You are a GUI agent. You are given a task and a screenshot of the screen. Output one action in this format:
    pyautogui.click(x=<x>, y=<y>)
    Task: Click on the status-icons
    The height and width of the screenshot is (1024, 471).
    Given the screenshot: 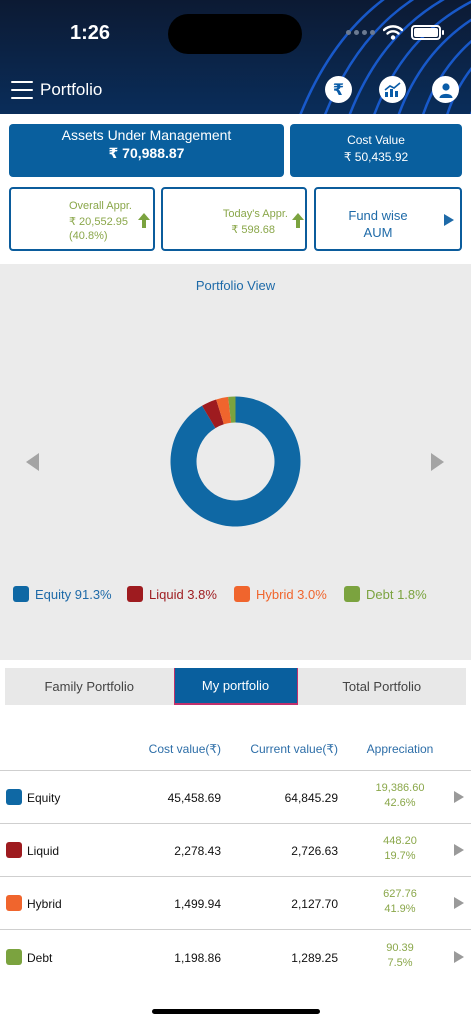 What is the action you would take?
    pyautogui.click(x=395, y=32)
    